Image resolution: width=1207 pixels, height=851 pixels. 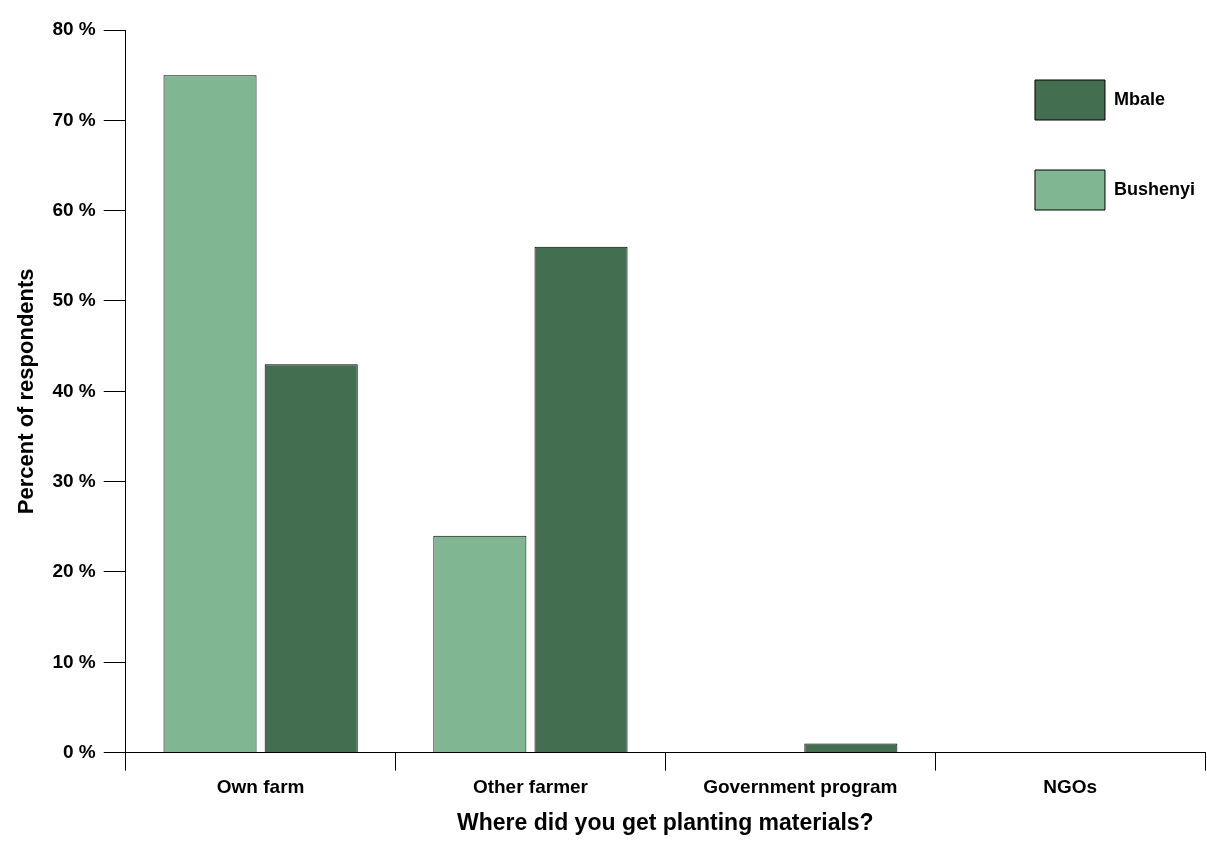 I want to click on x-tick-label: Other farmer, so click(x=530, y=787).